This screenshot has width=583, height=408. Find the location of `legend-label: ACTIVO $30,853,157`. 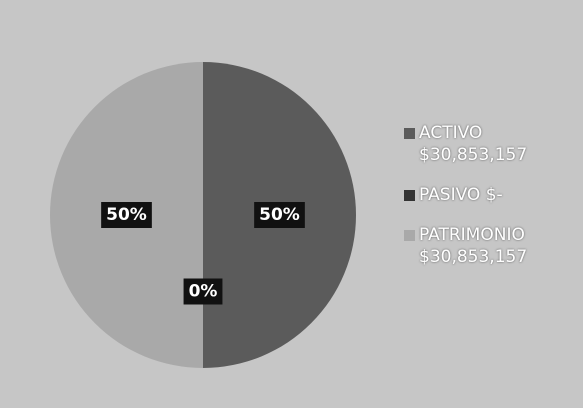

legend-label: ACTIVO $30,853,157 is located at coordinates (473, 144).